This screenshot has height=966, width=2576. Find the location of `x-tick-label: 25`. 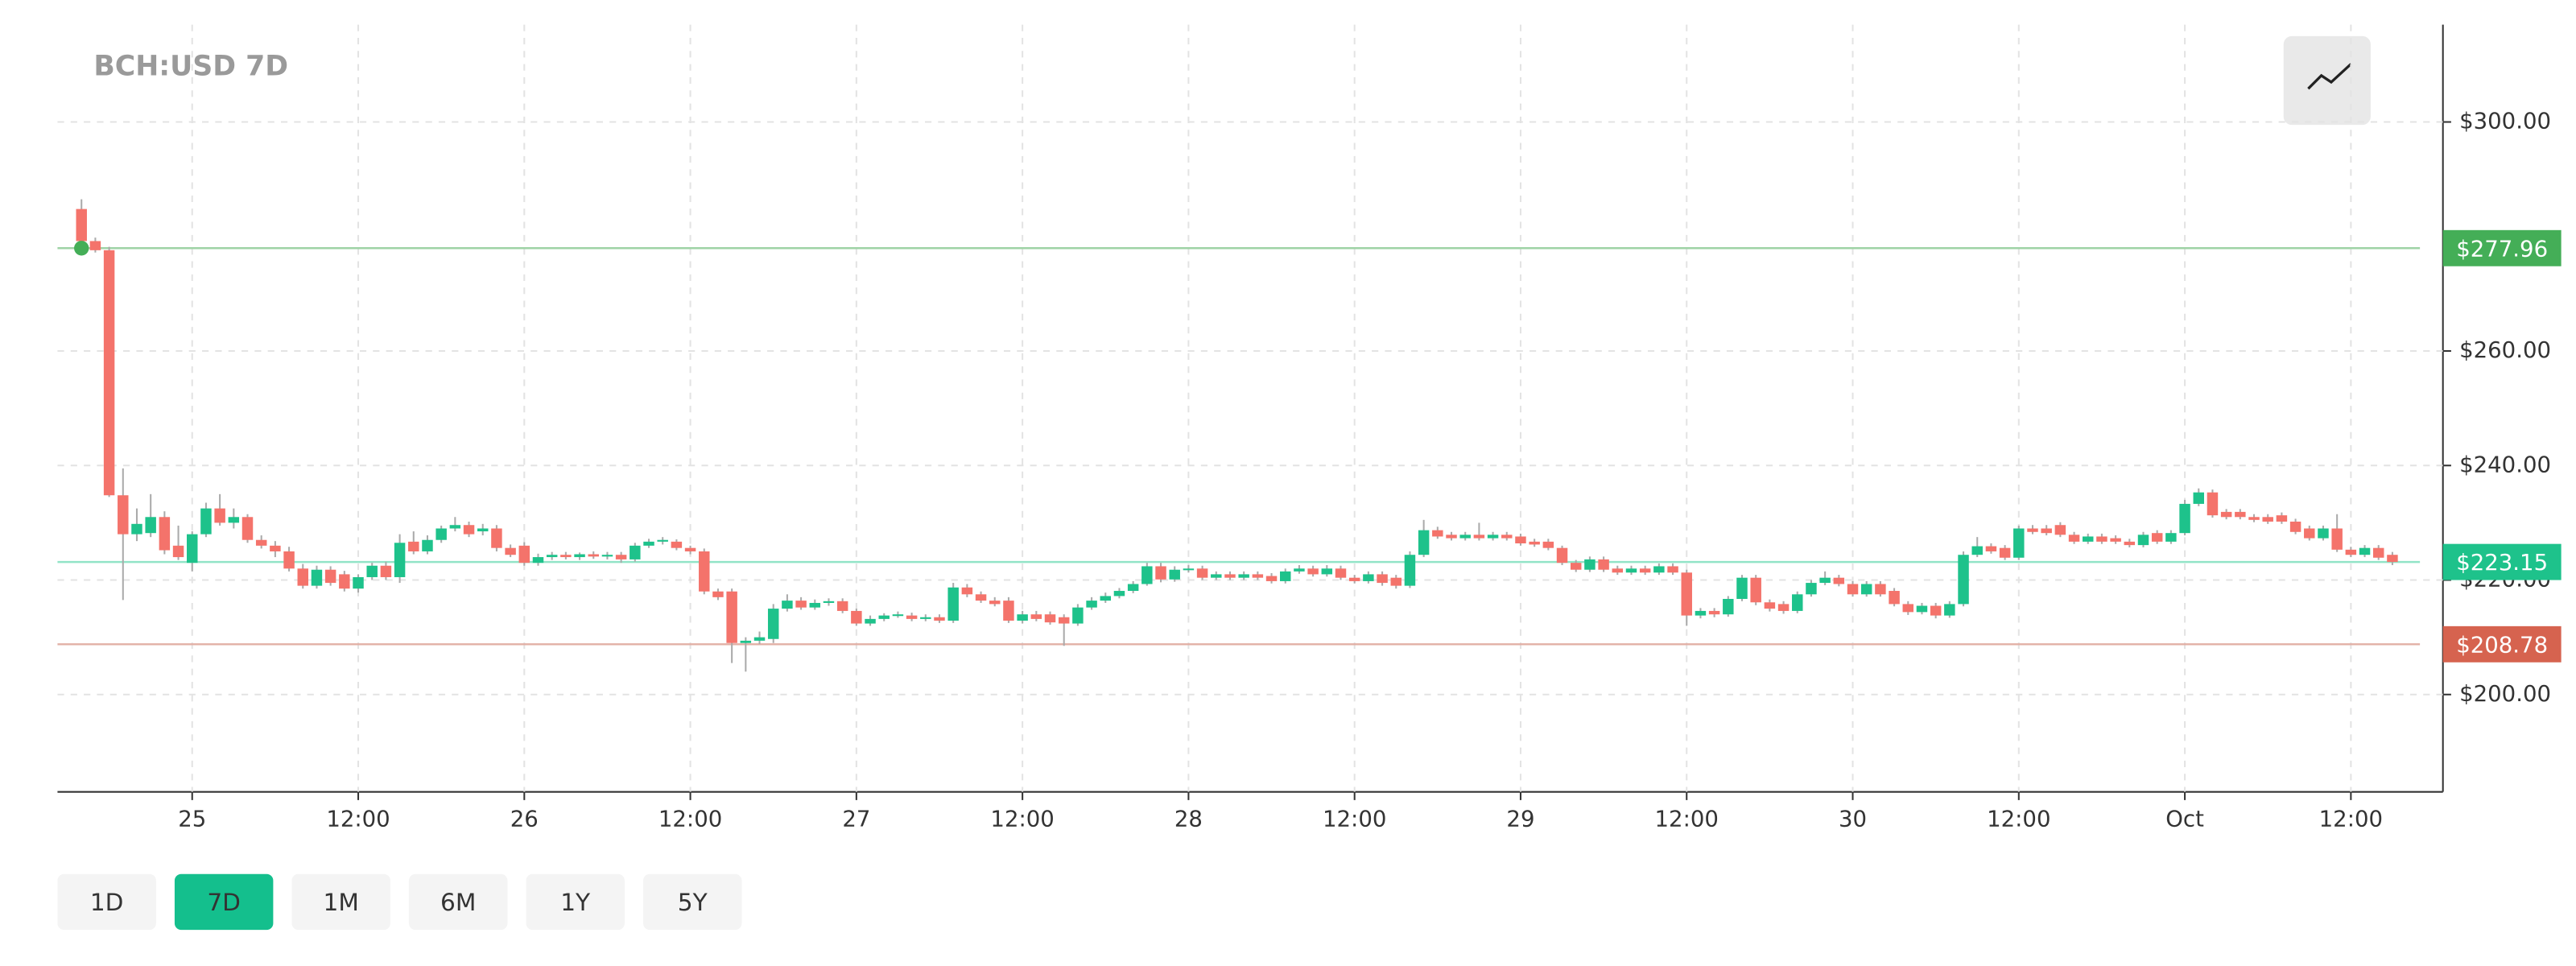

x-tick-label: 25 is located at coordinates (192, 819).